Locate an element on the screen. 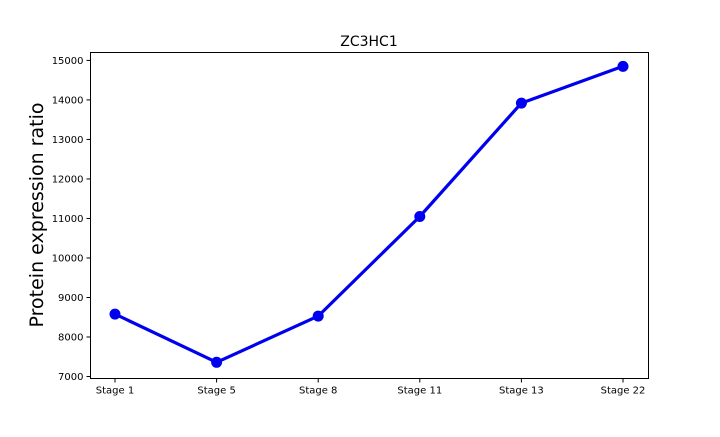 The image size is (720, 437). y-tick-label: 15000 is located at coordinates (68, 61).